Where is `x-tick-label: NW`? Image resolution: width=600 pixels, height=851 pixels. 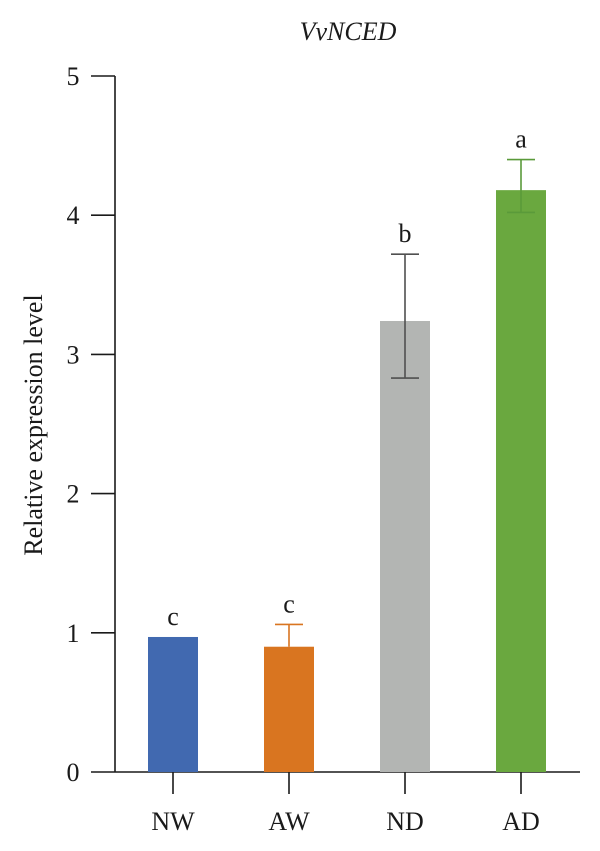 x-tick-label: NW is located at coordinates (173, 821).